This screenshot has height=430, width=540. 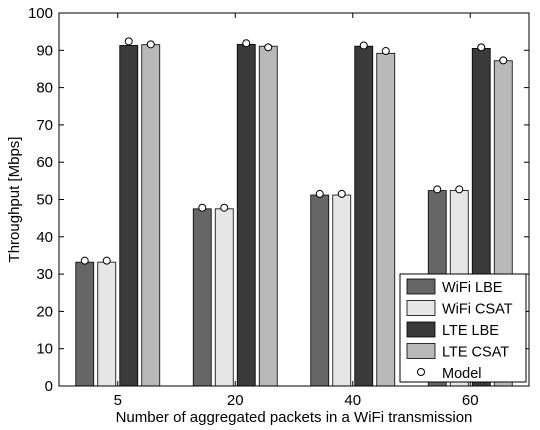 I want to click on legend: WiFi LBE WiFi CSAT LTE LBE LTE CSAT Model, so click(x=463, y=328).